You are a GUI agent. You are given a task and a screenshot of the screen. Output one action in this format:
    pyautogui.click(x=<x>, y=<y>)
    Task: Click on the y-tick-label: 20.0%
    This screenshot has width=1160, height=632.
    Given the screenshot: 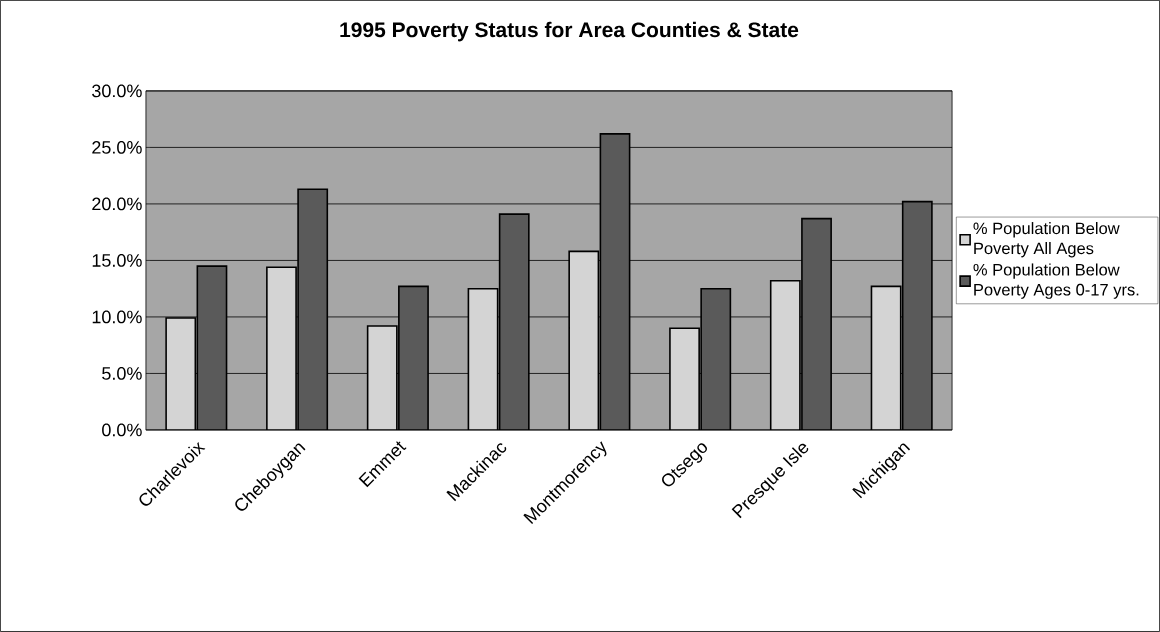 What is the action you would take?
    pyautogui.click(x=117, y=204)
    